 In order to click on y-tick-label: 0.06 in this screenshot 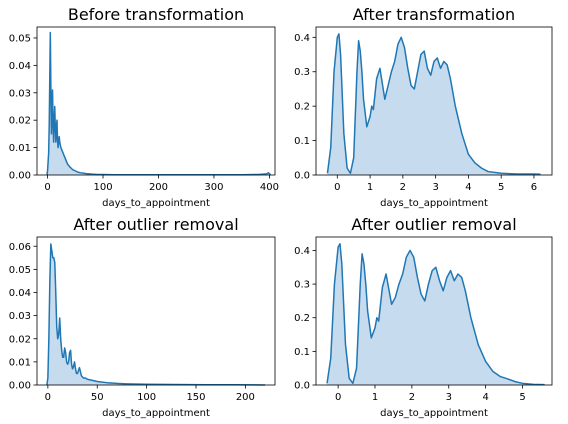, I will do `click(20, 247)`.